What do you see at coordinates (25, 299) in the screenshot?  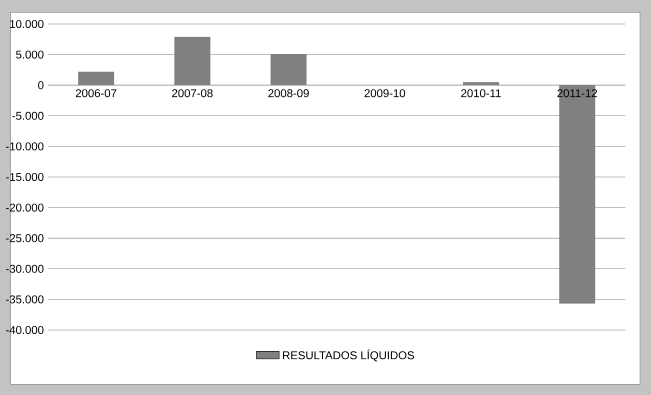 I see `y-tick-label: -35.000` at bounding box center [25, 299].